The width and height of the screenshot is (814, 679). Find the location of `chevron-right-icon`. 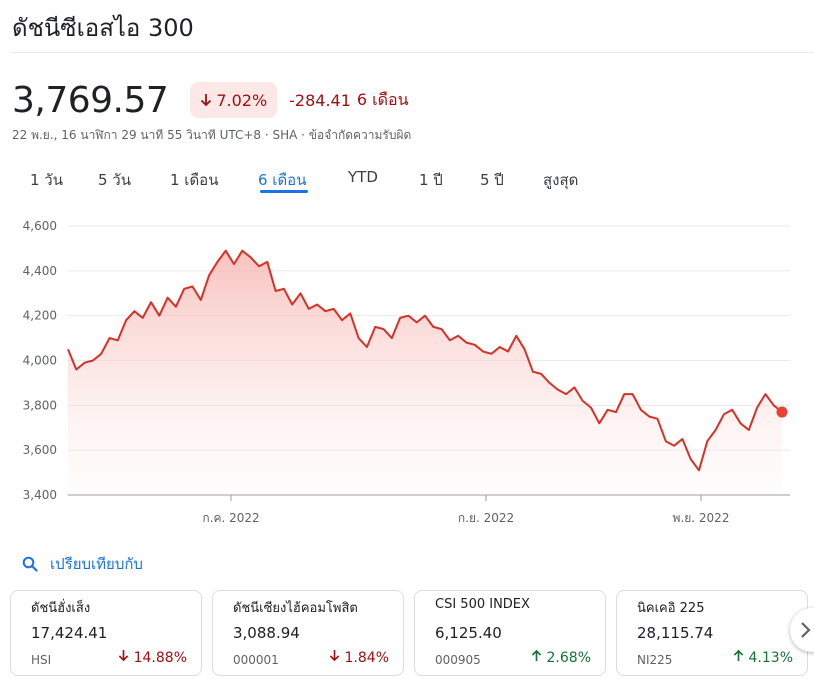

chevron-right-icon is located at coordinates (806, 630).